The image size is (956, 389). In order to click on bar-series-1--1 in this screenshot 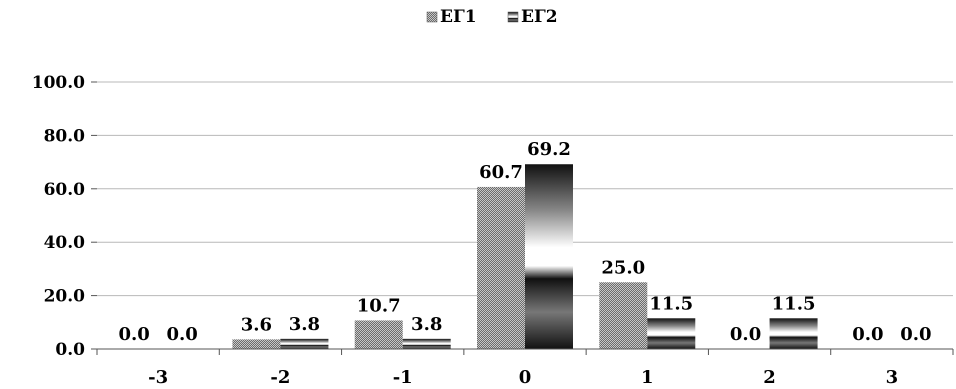, I will do `click(378, 334)`.